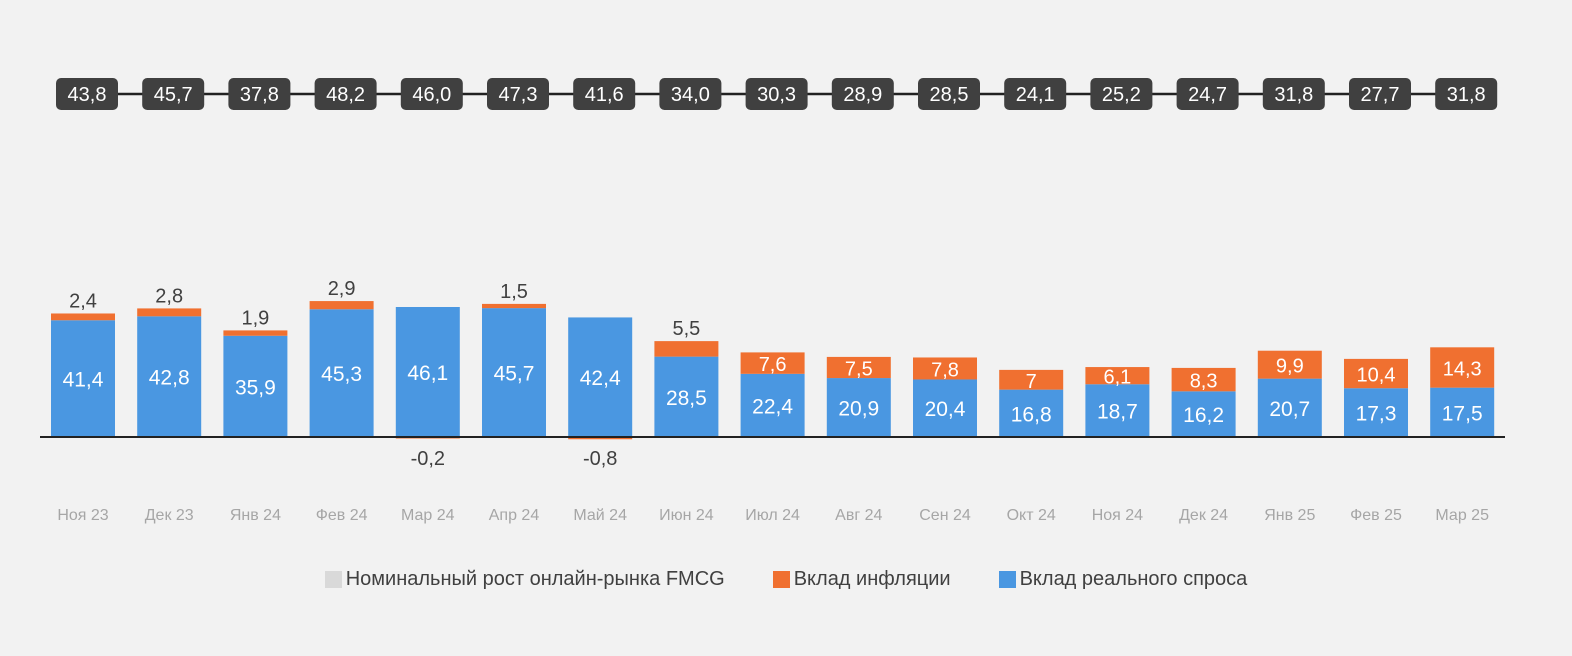 The image size is (1572, 656). I want to click on total-label: 24,7, so click(1207, 95).